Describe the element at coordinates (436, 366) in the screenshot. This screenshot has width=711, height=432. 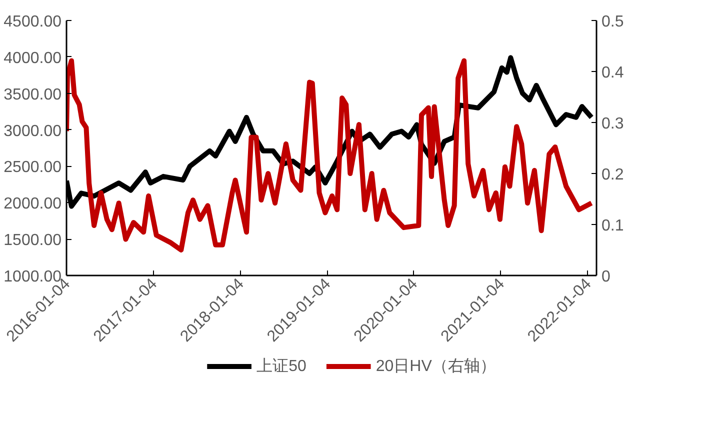
I see `legend-label: 20日HV（右轴）` at that location.